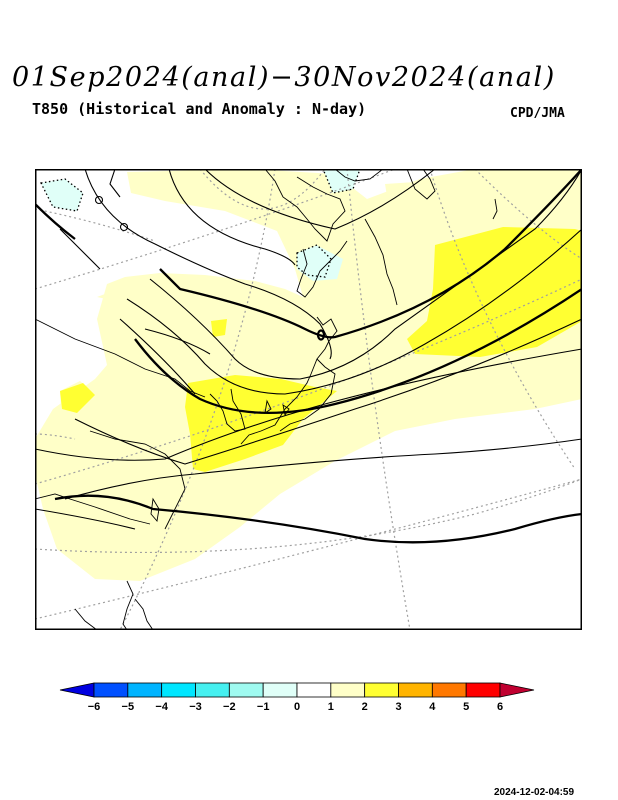 The width and height of the screenshot is (618, 800). What do you see at coordinates (263, 707) in the screenshot?
I see `legend-tick-label: −1` at bounding box center [263, 707].